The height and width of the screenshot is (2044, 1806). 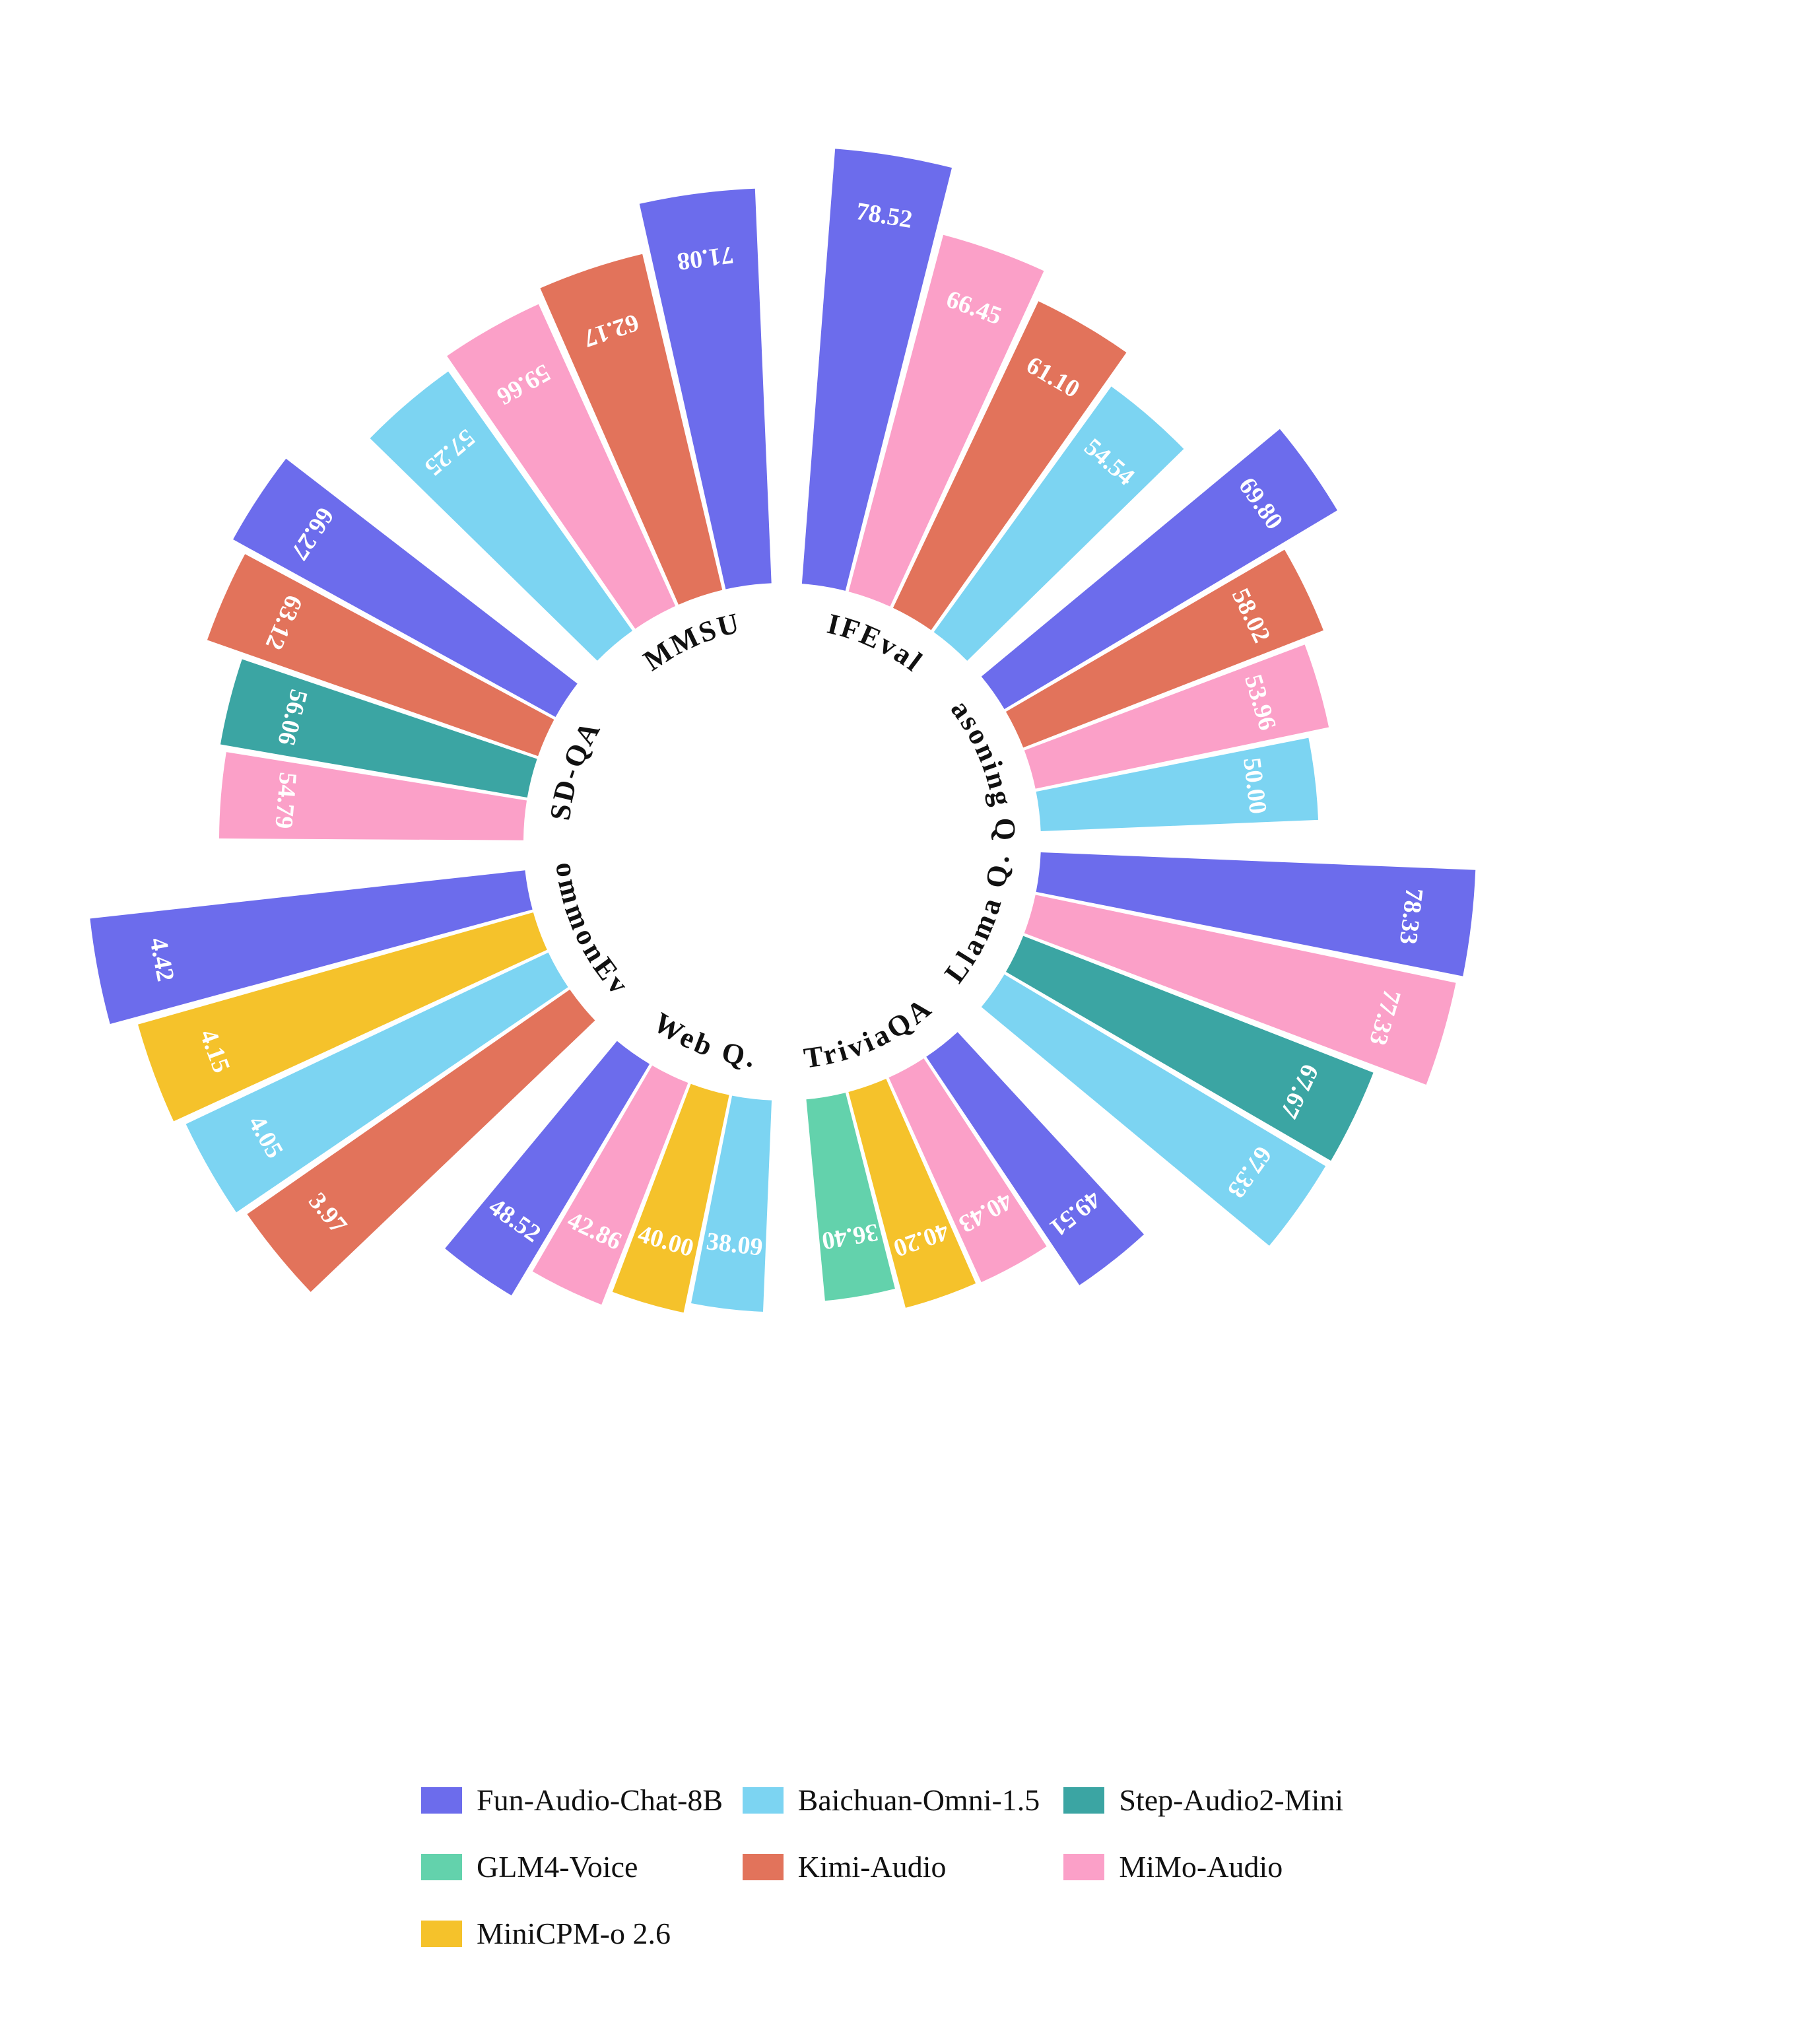 I want to click on group-label: Llama Q., so click(x=976, y=920).